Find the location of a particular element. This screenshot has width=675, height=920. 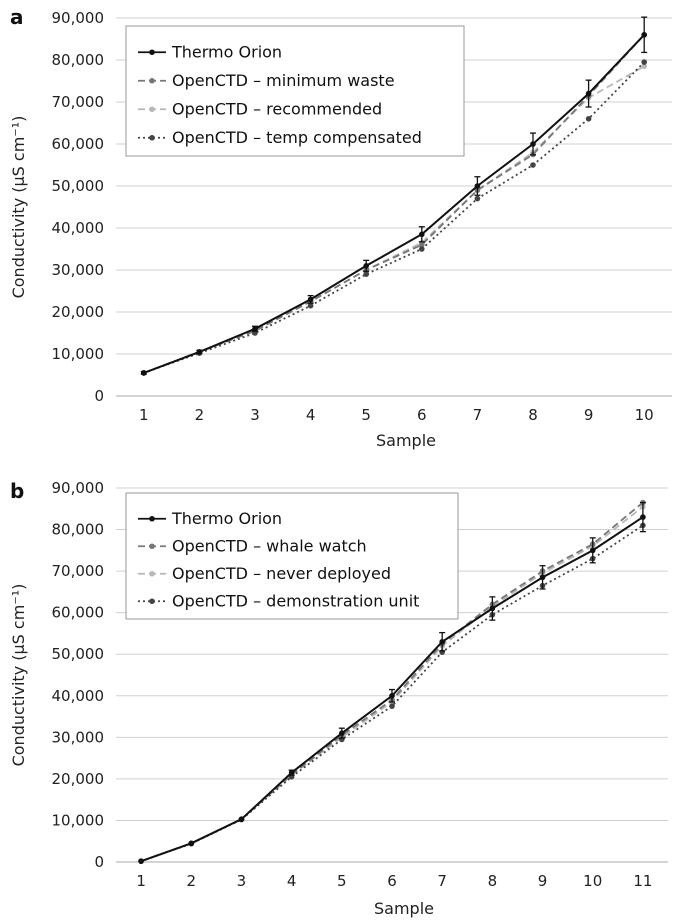

panel-label: b is located at coordinates (17, 491).